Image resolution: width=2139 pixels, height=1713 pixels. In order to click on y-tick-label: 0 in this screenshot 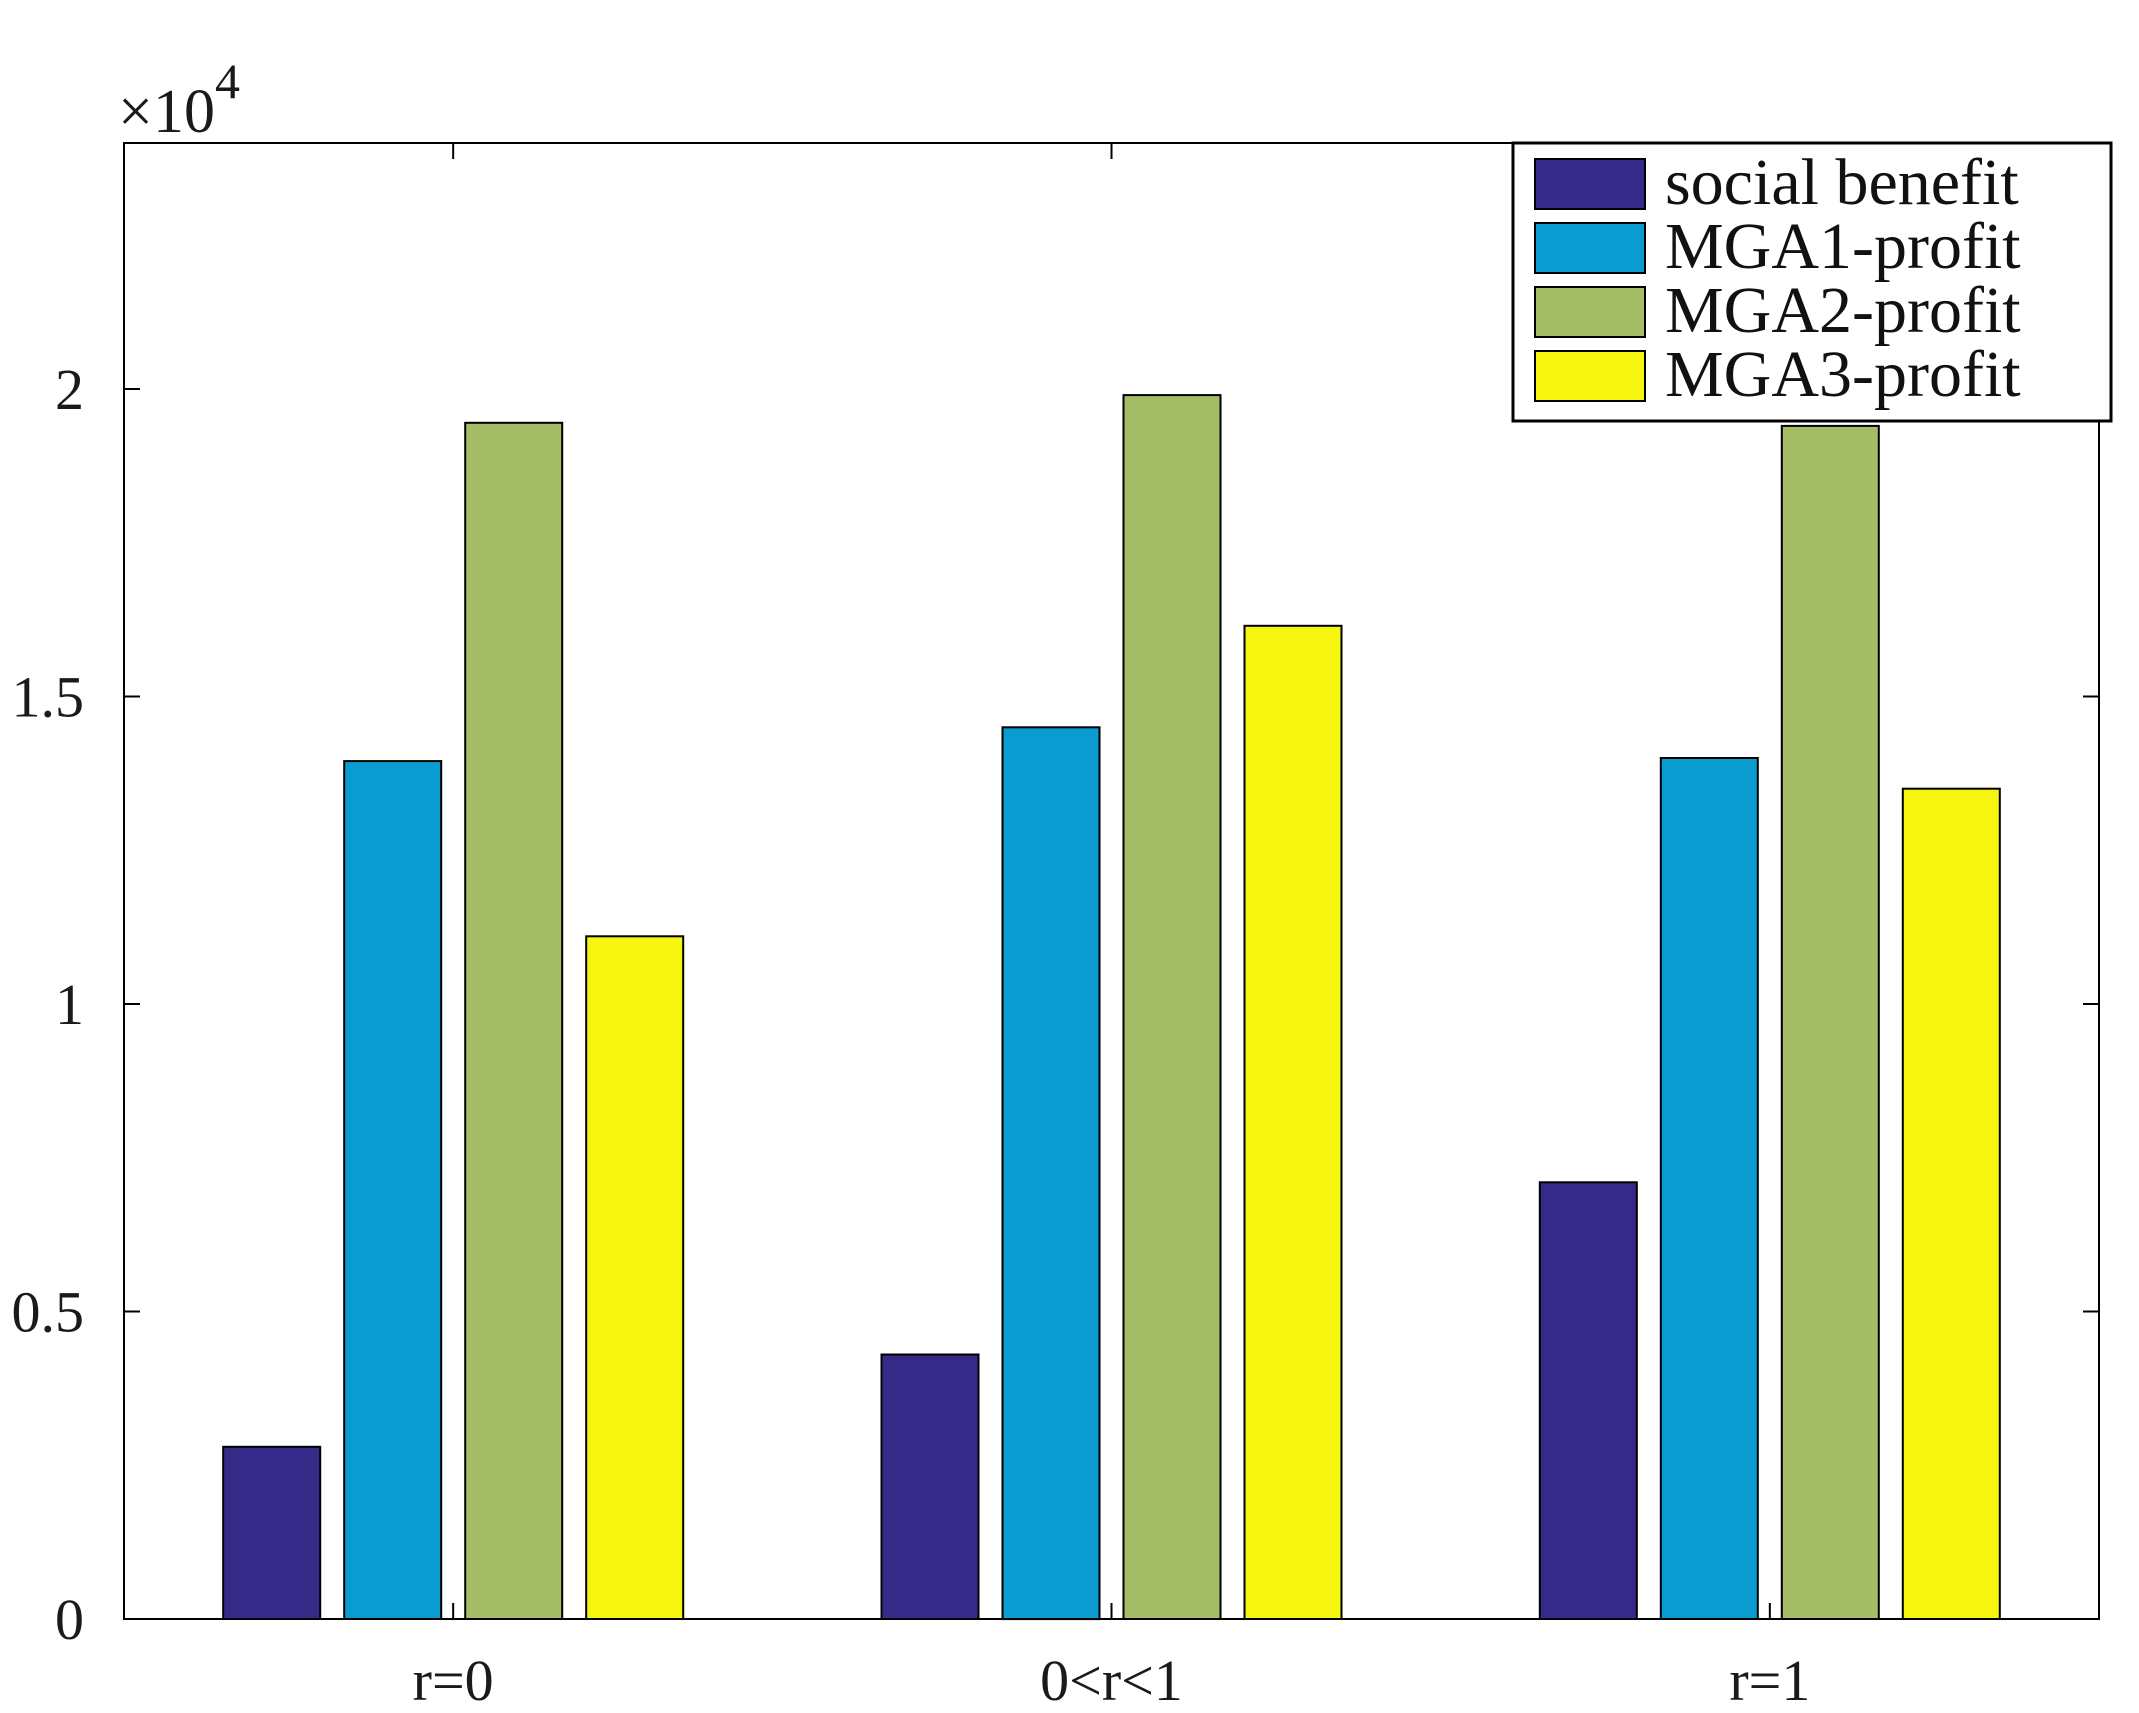, I will do `click(69, 1619)`.